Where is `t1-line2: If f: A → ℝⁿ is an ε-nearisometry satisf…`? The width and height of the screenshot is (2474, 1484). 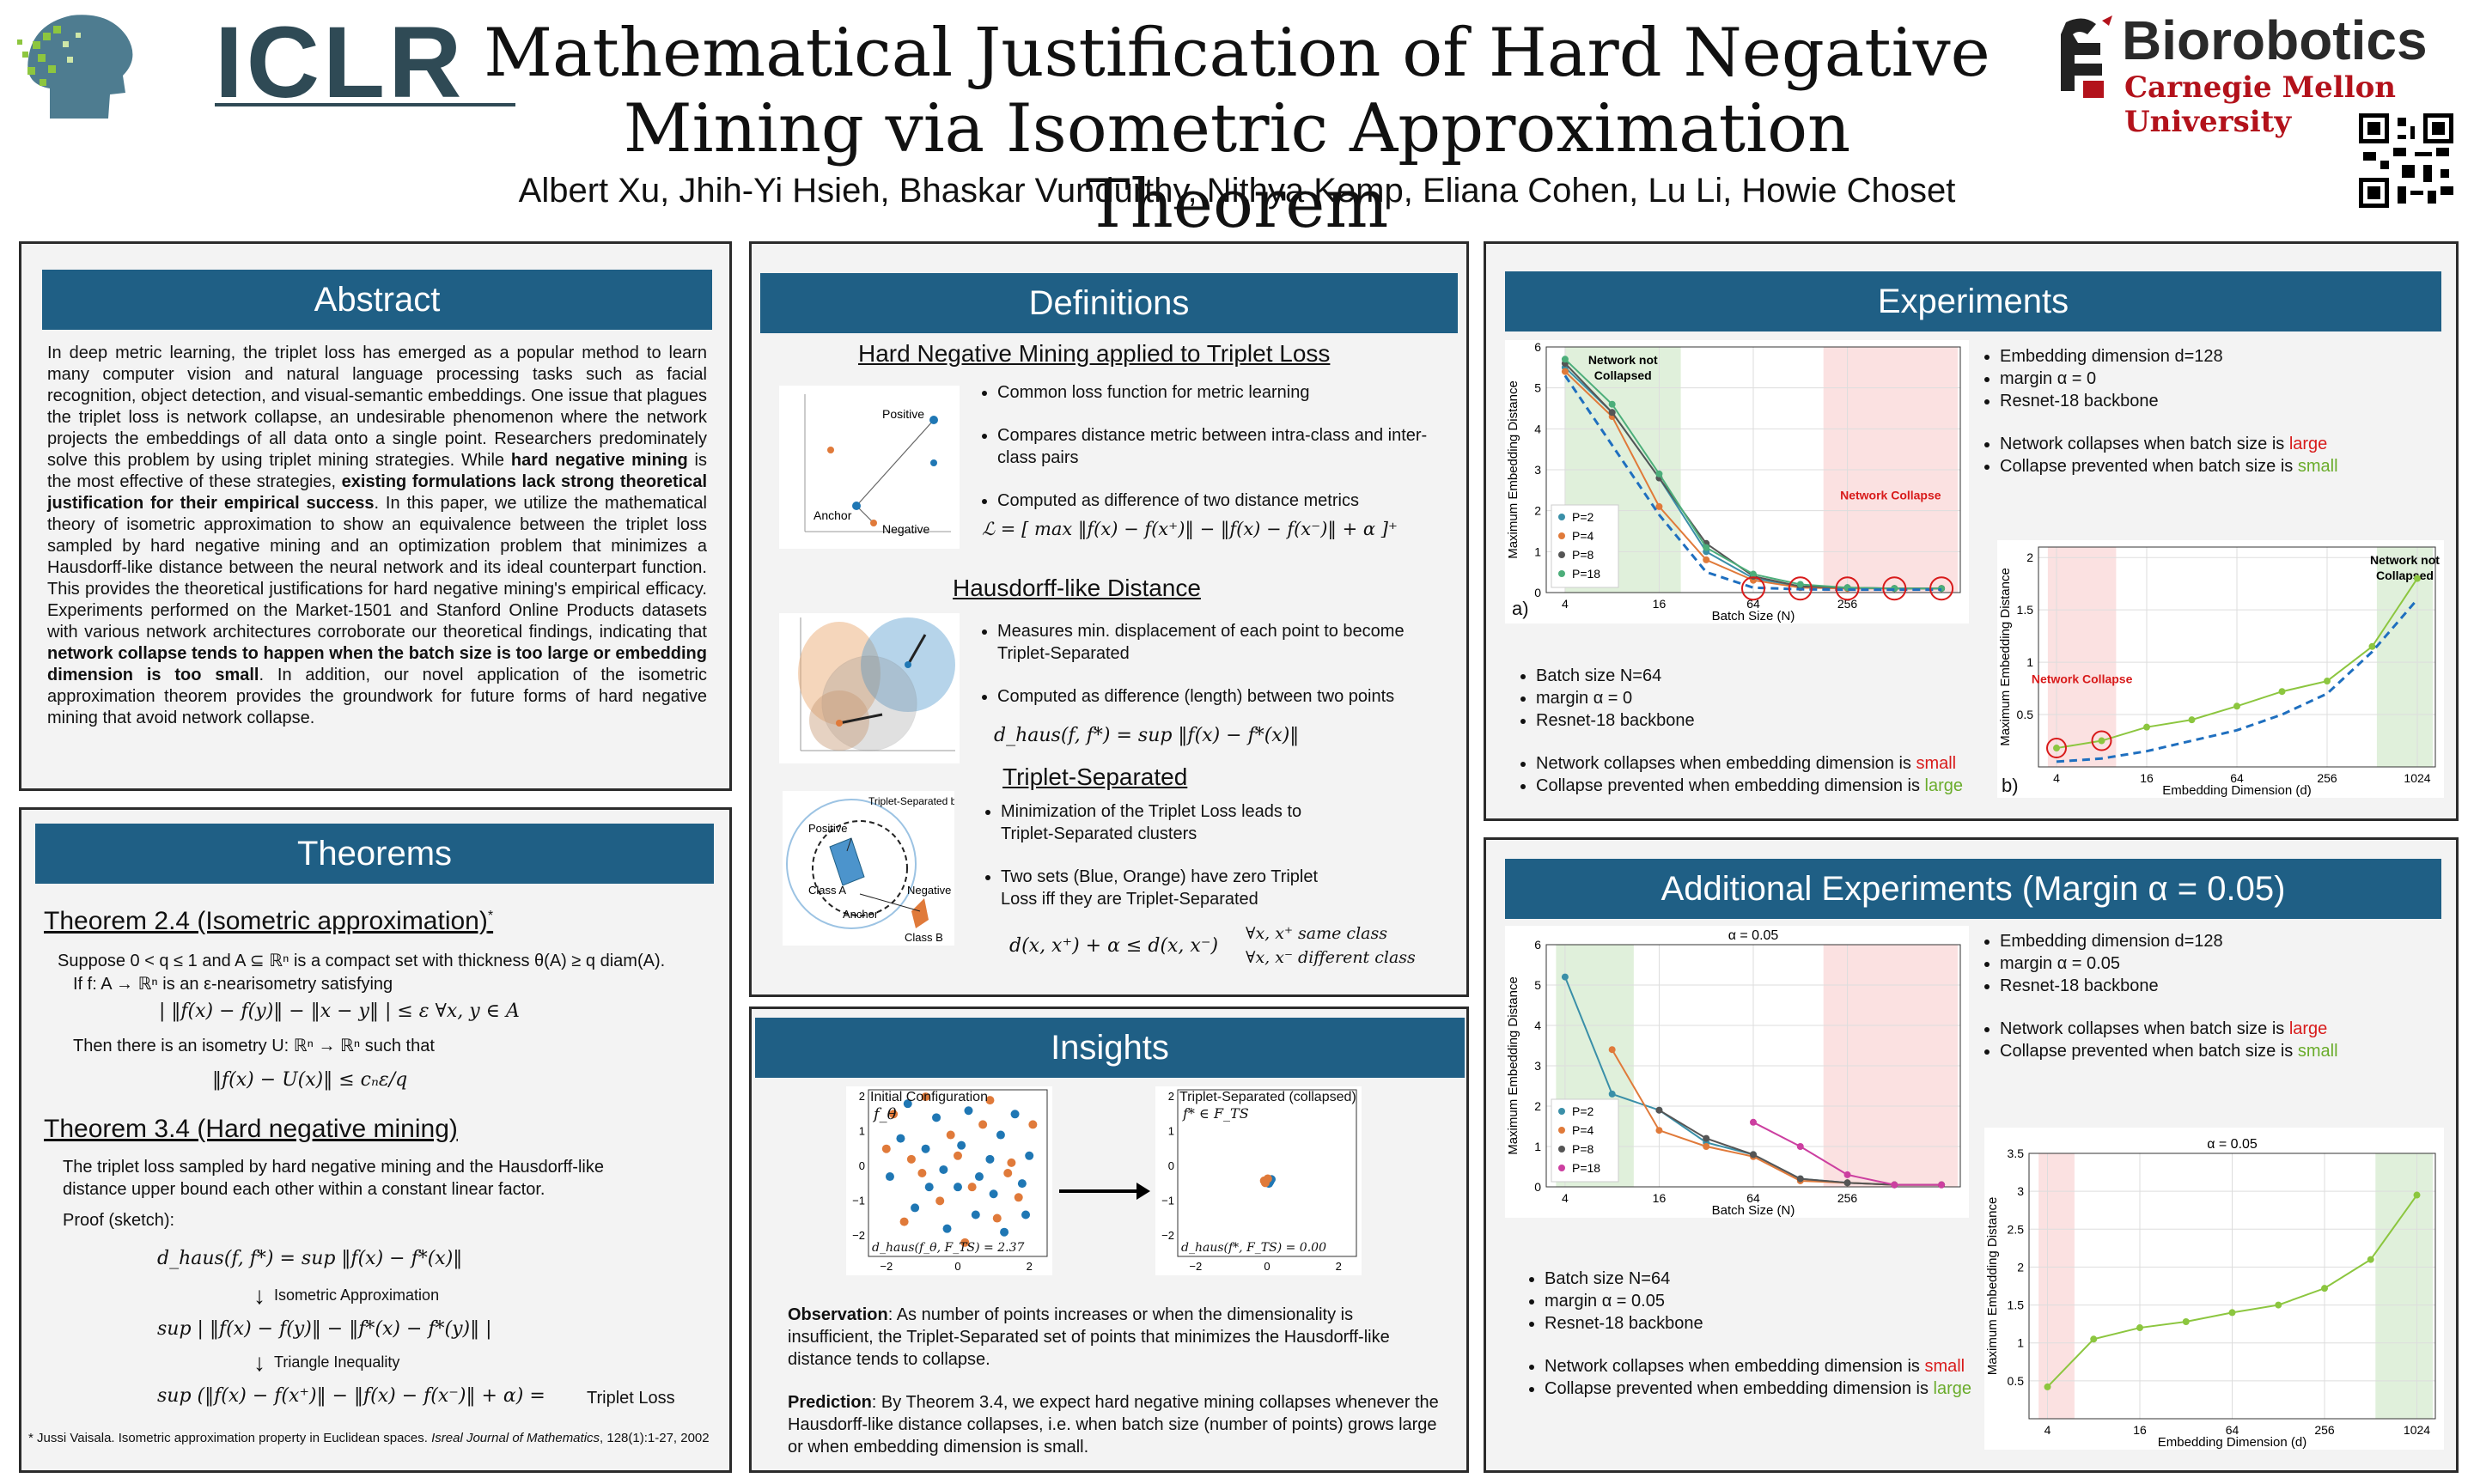
t1-line2: If f: A → ℝⁿ is an ε-nearisometry satisf… is located at coordinates (233, 984).